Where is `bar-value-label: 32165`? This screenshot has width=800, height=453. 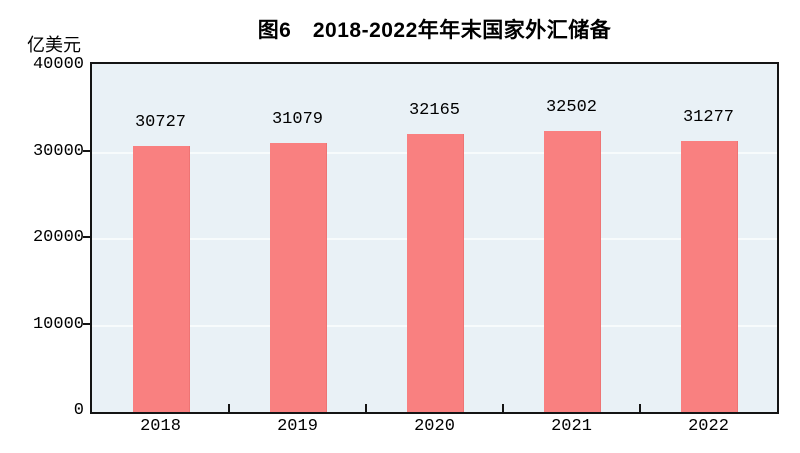
bar-value-label: 32165 is located at coordinates (434, 110).